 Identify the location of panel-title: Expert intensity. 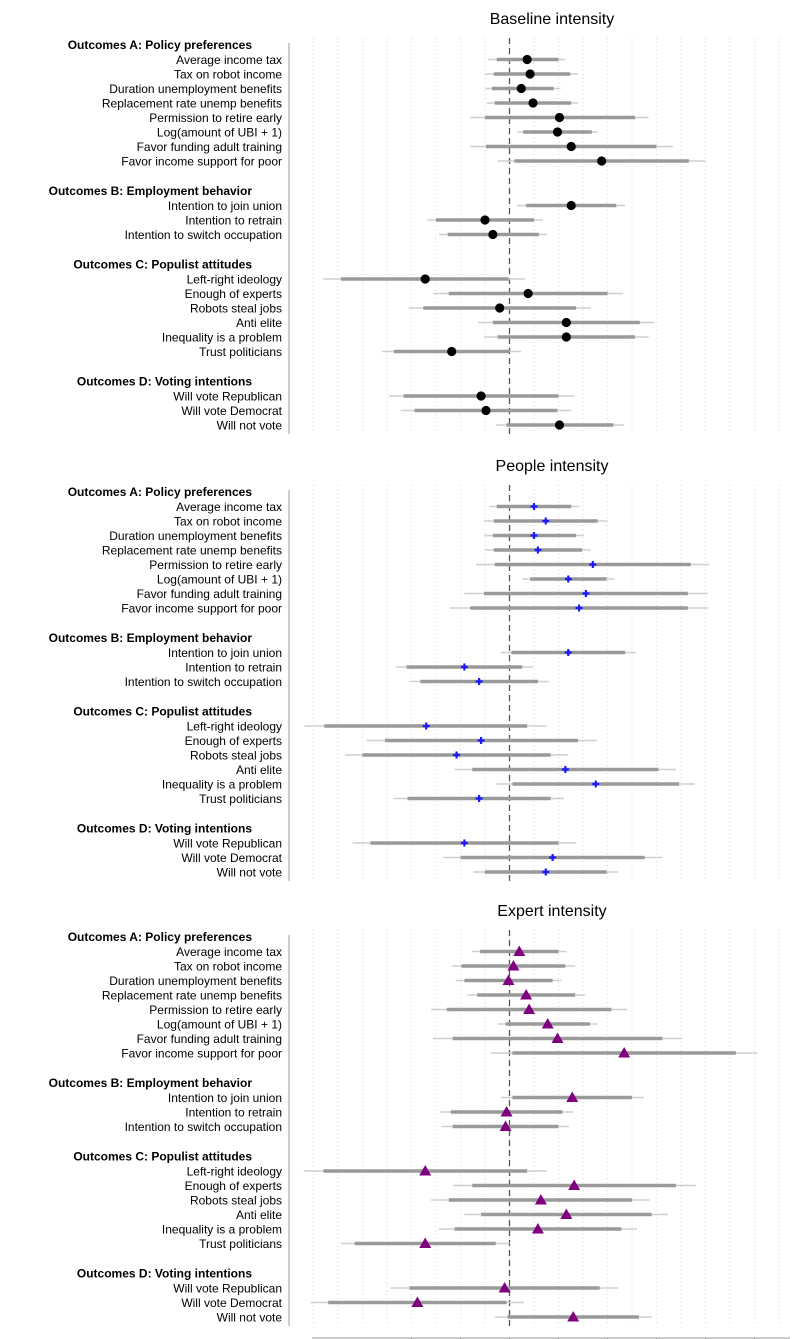
(551, 911).